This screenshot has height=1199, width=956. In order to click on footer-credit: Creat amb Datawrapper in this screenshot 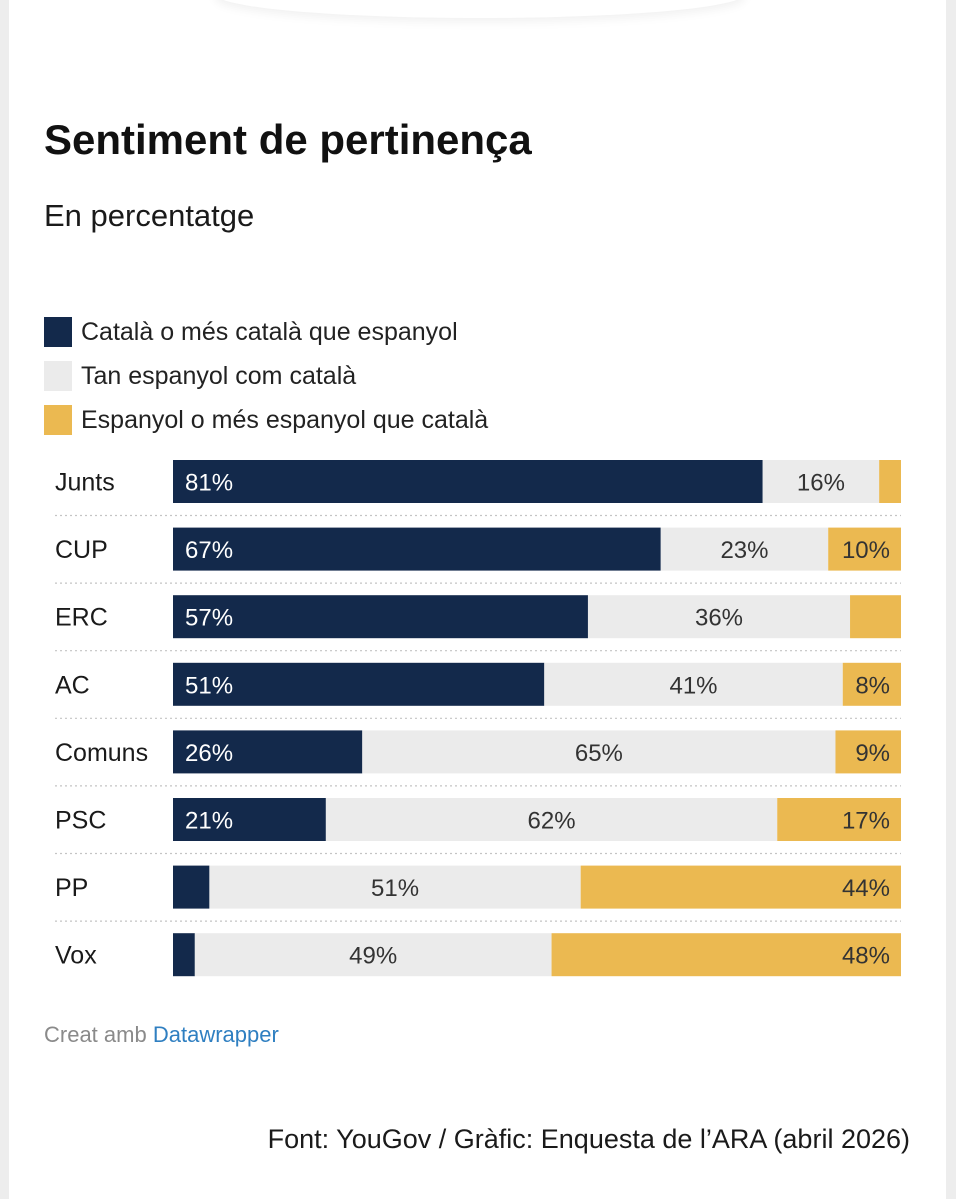, I will do `click(161, 1035)`.